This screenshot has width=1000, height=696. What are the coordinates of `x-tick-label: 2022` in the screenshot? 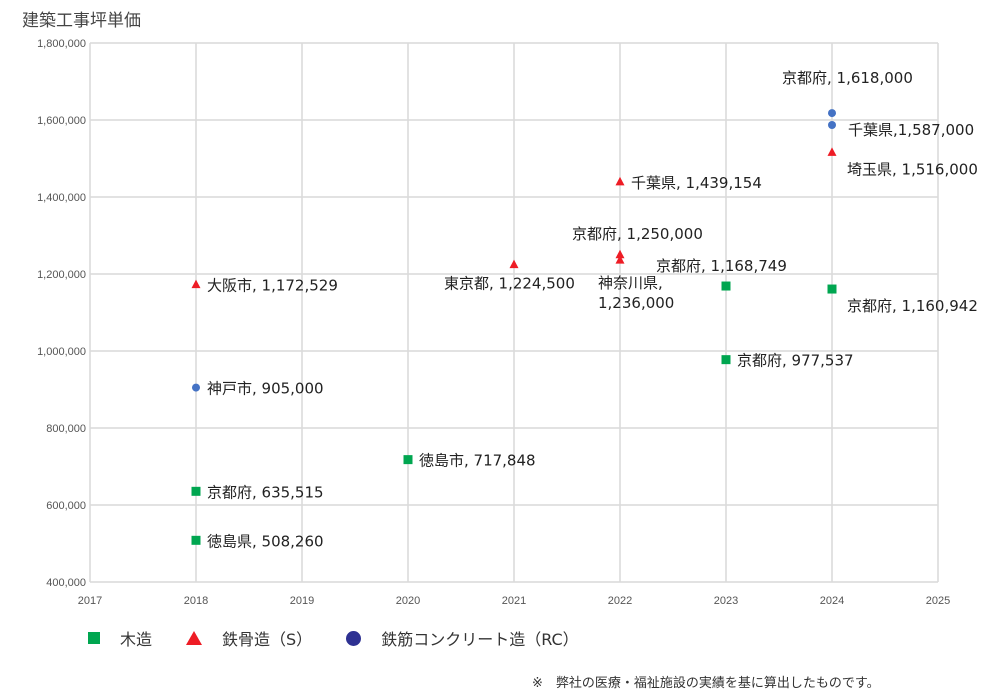 It's located at (620, 601).